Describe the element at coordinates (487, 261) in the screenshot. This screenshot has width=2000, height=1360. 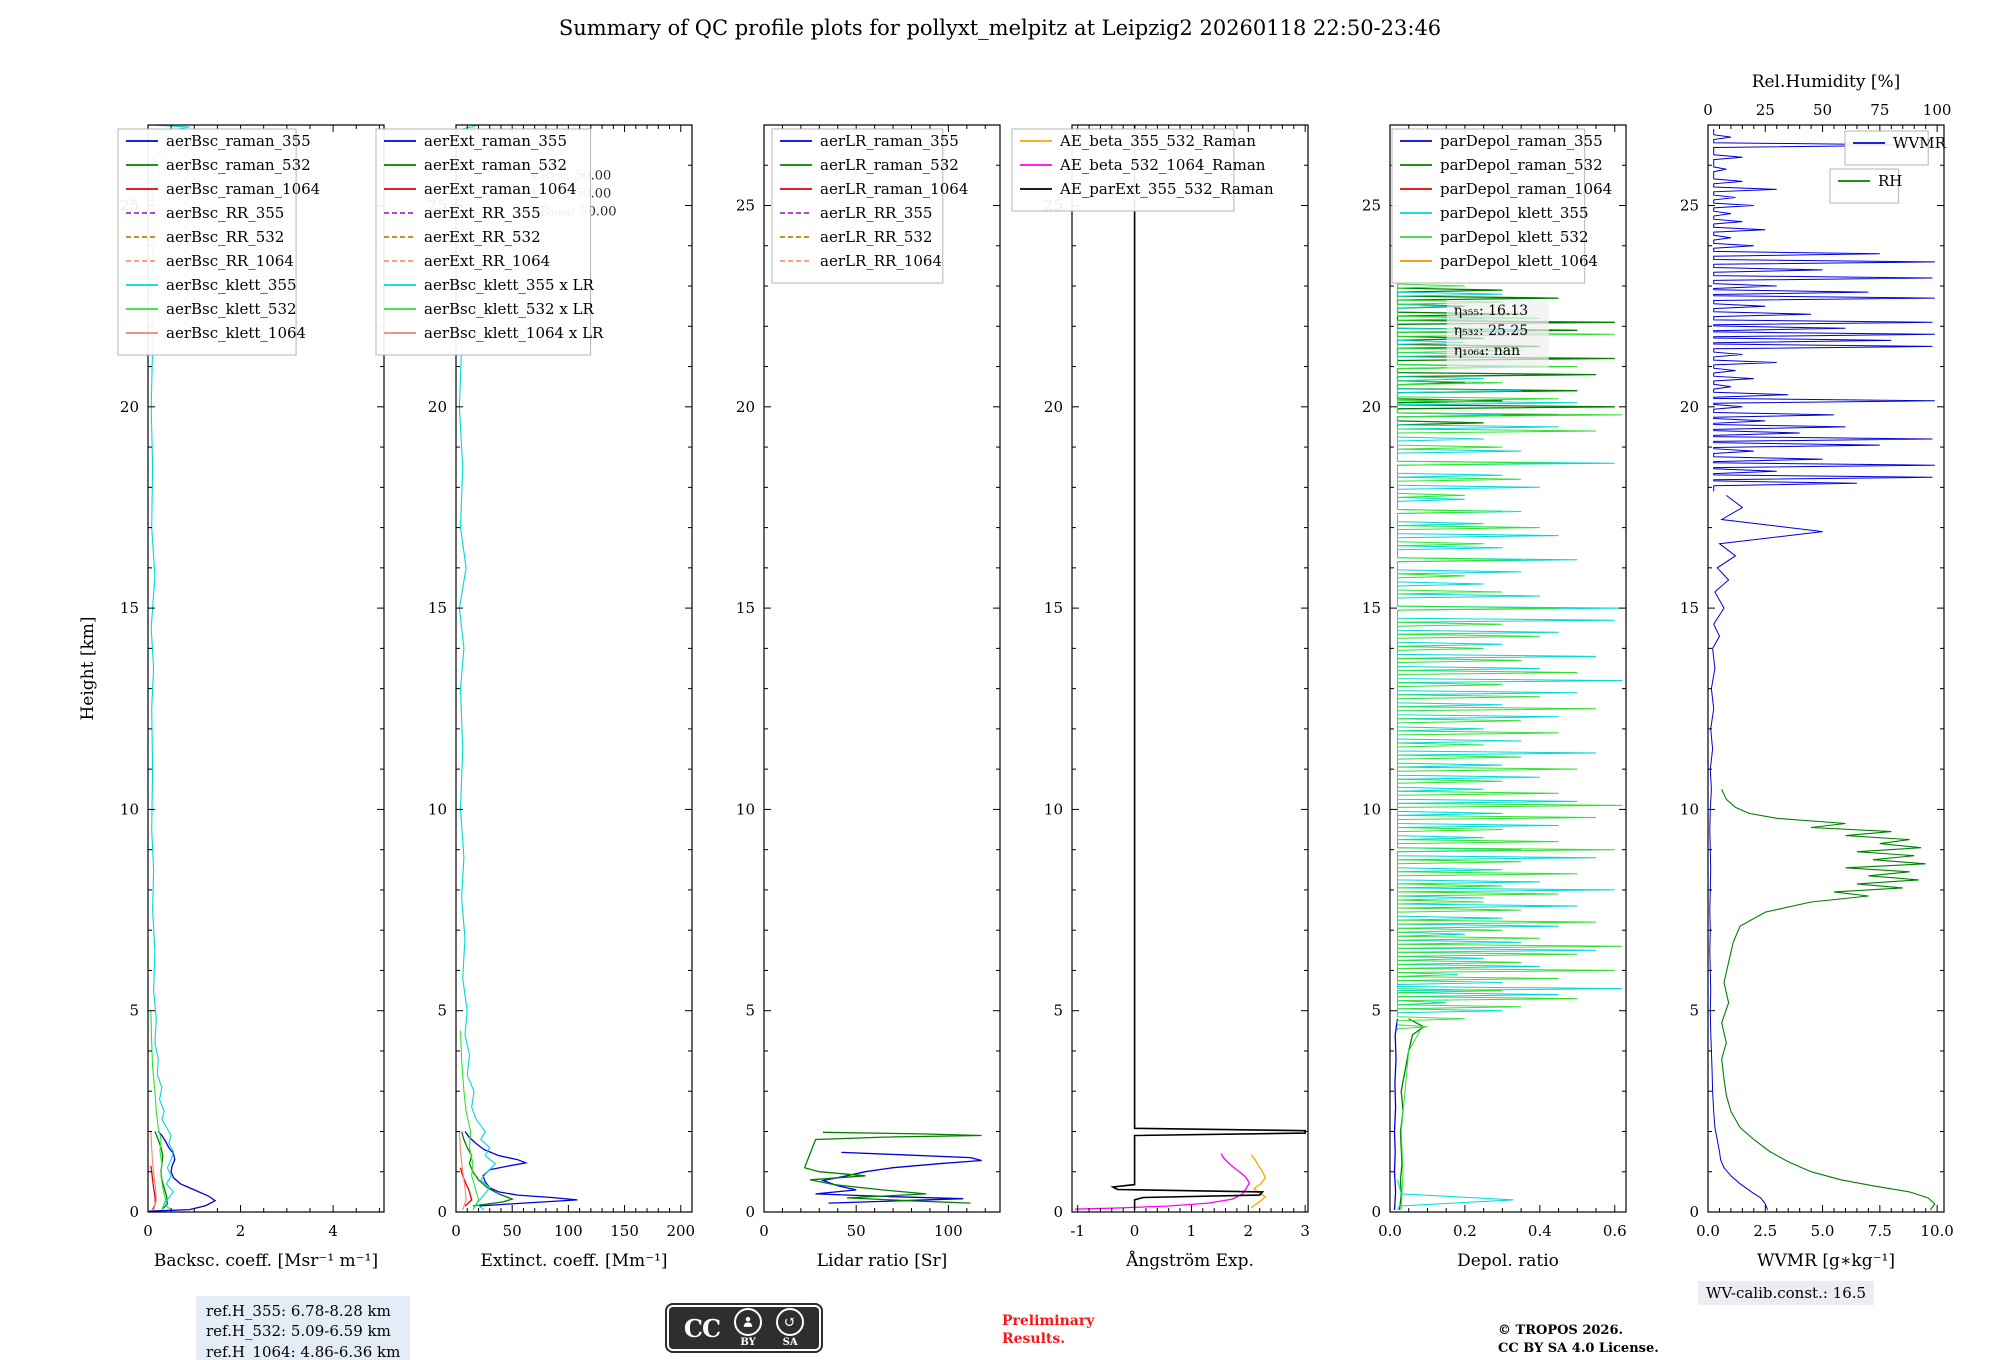
I see `legend-label: aerExt_RR_1064` at that location.